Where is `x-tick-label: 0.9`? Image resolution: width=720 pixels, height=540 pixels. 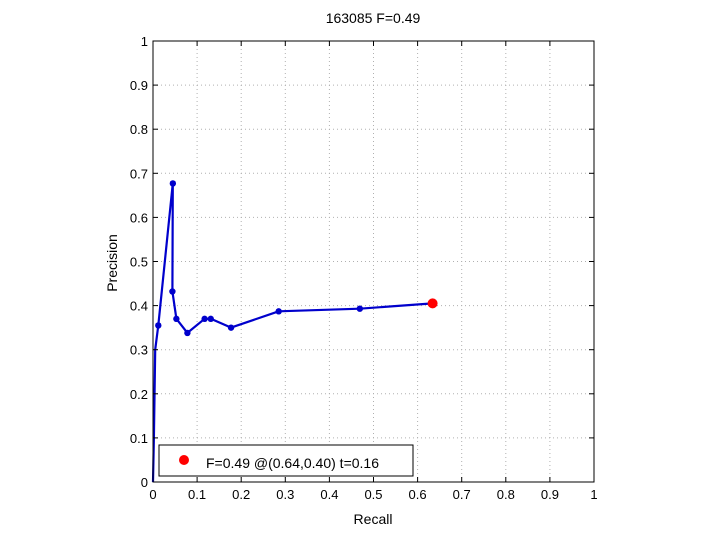
x-tick-label: 0.9 is located at coordinates (550, 494).